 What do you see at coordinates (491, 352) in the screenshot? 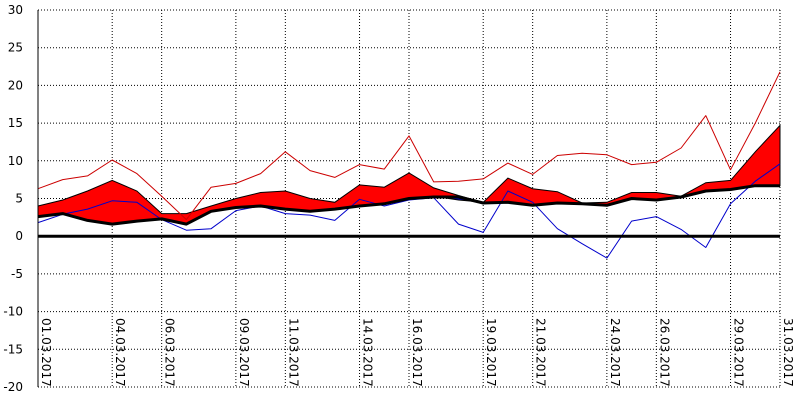
I see `x-tick-label-7: 19.03.2017` at bounding box center [491, 352].